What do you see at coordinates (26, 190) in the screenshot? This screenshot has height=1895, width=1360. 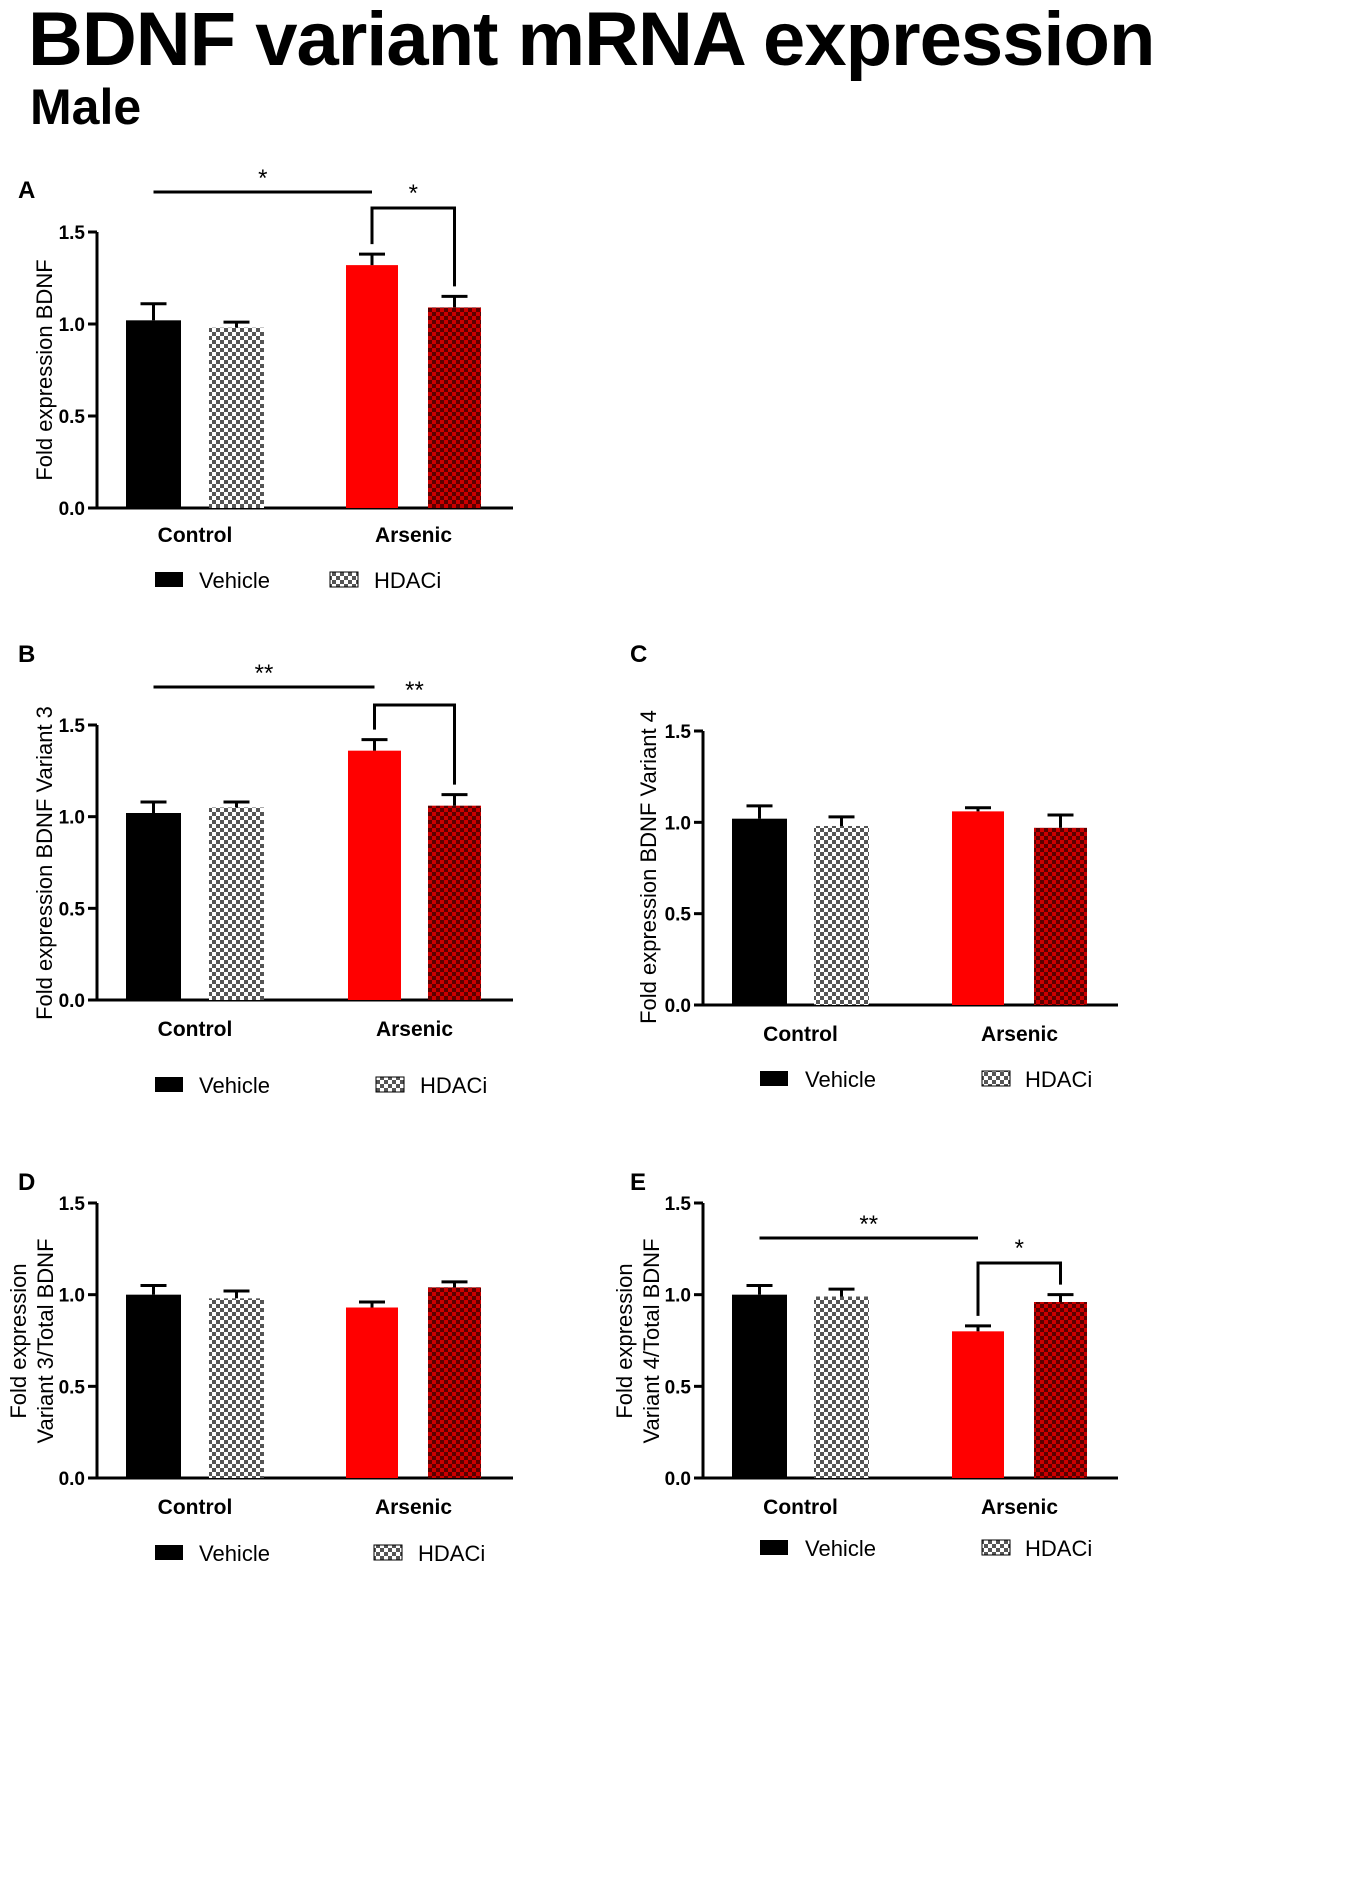 I see `panel-letter: A` at bounding box center [26, 190].